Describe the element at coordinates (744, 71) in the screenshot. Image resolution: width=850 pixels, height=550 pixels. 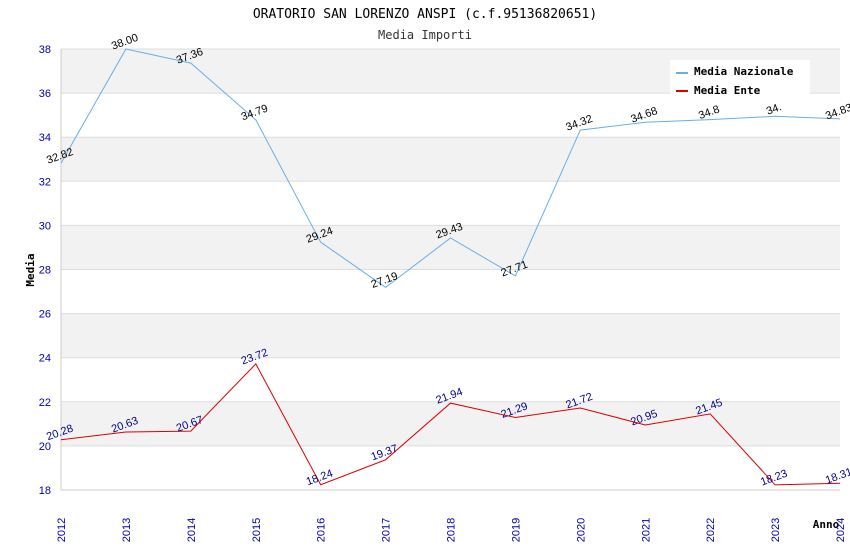
I see `legend-label-nazionale: Media Nazionale` at that location.